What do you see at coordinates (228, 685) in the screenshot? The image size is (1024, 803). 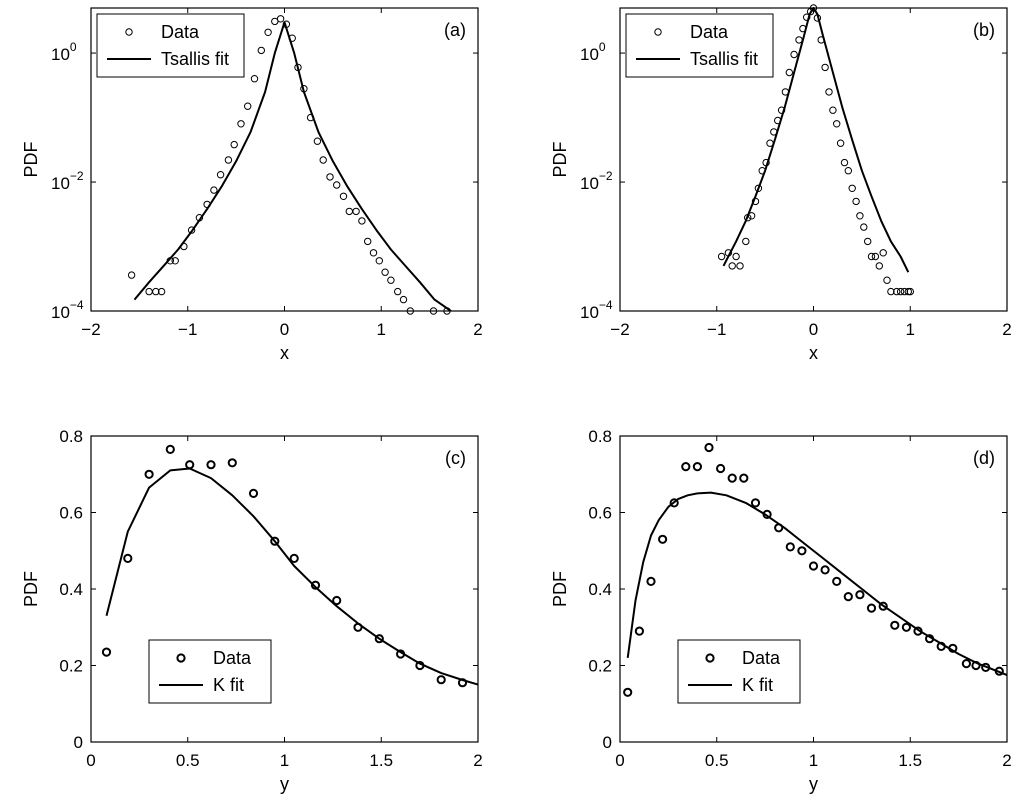 I see `legend-label-fit: K fit` at bounding box center [228, 685].